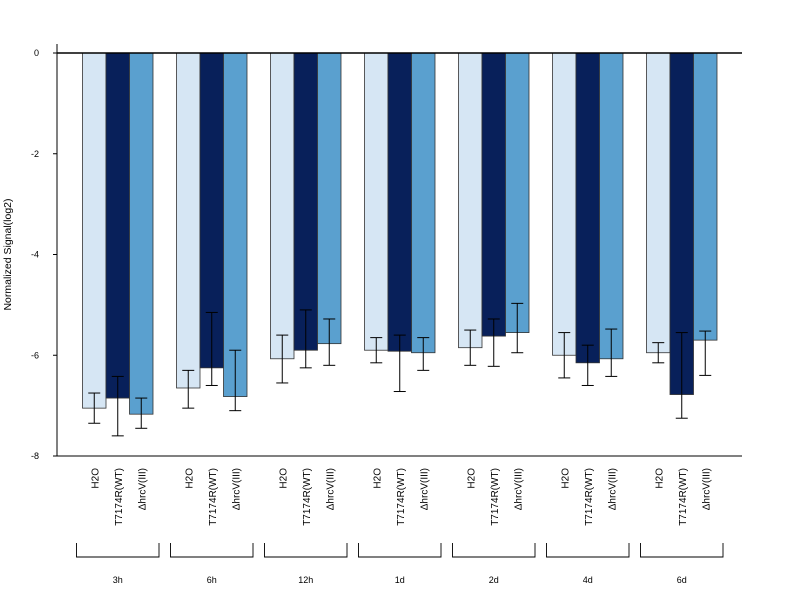 Image resolution: width=800 pixels, height=600 pixels. I want to click on group-label: 3h, so click(118, 580).